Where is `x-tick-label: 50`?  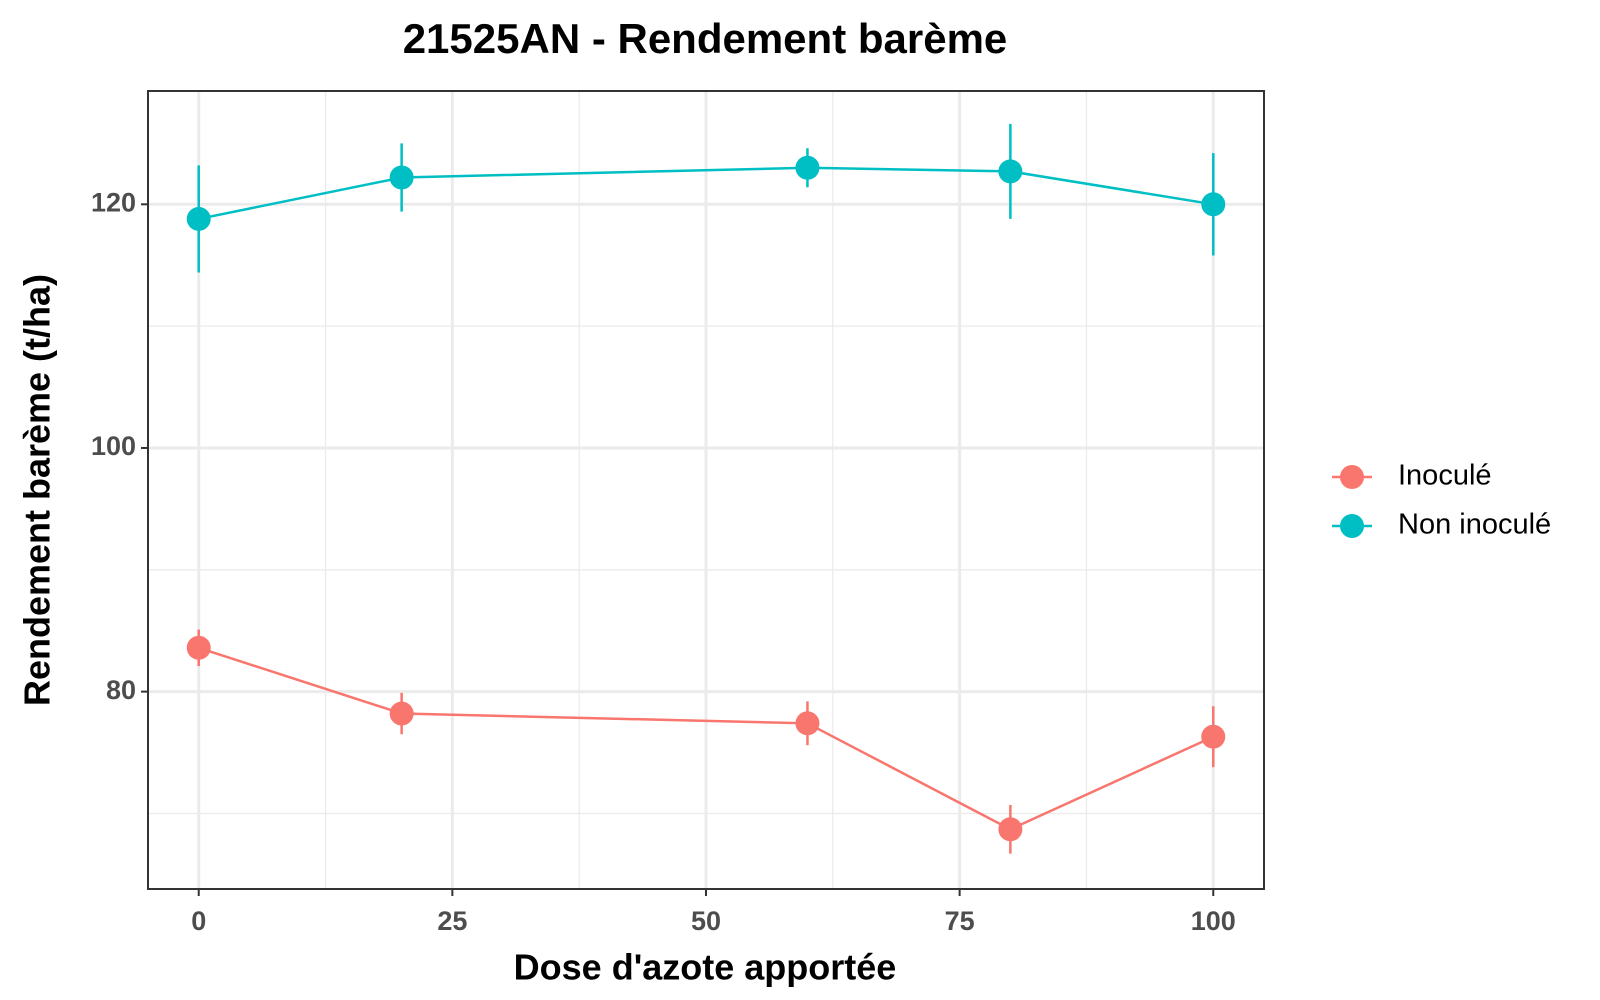 x-tick-label: 50 is located at coordinates (706, 921).